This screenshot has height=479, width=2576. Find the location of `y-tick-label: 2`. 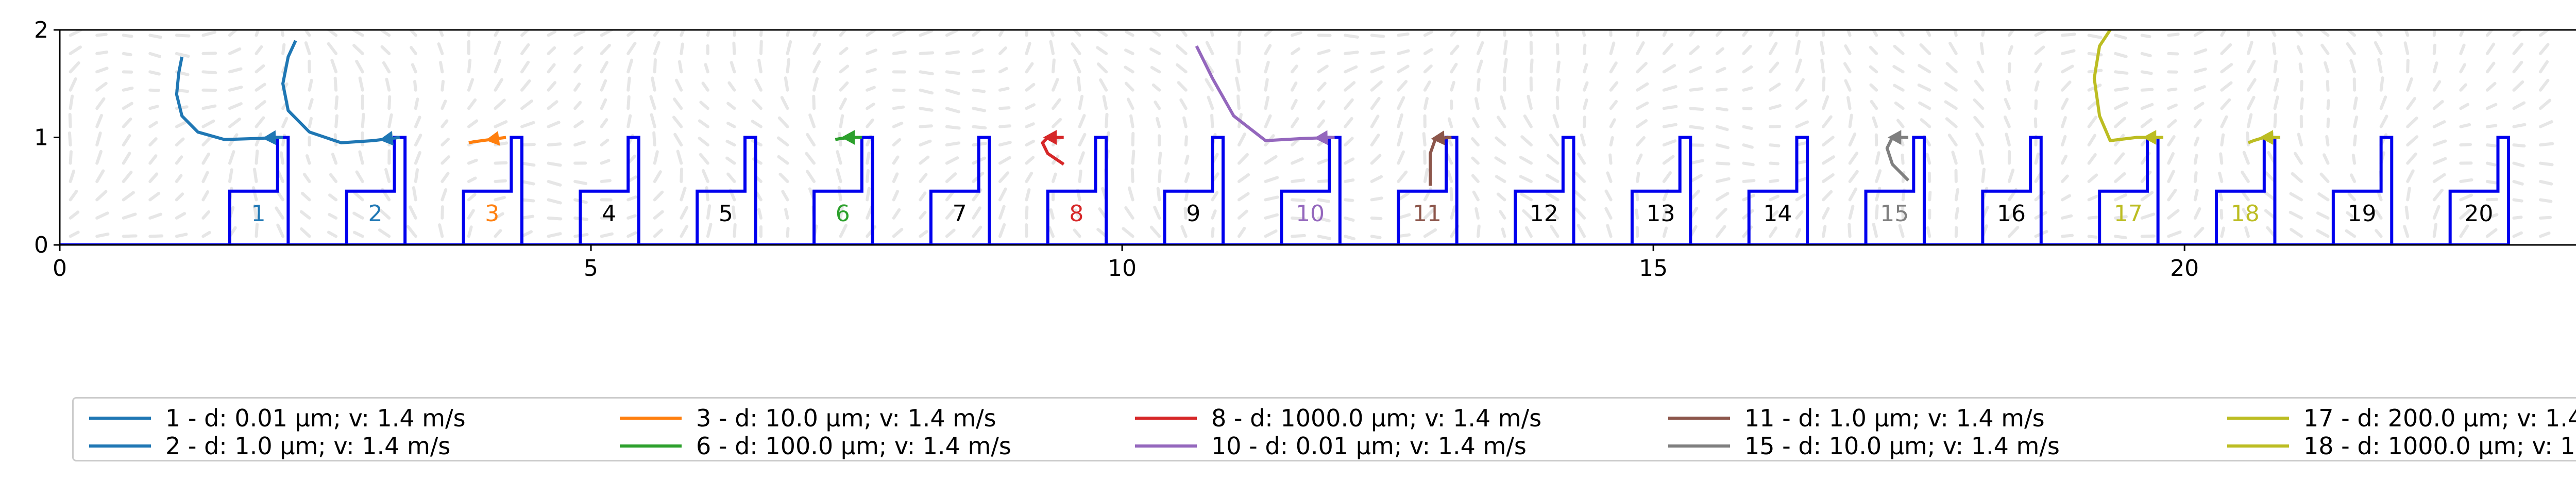

y-tick-label: 2 is located at coordinates (41, 30).